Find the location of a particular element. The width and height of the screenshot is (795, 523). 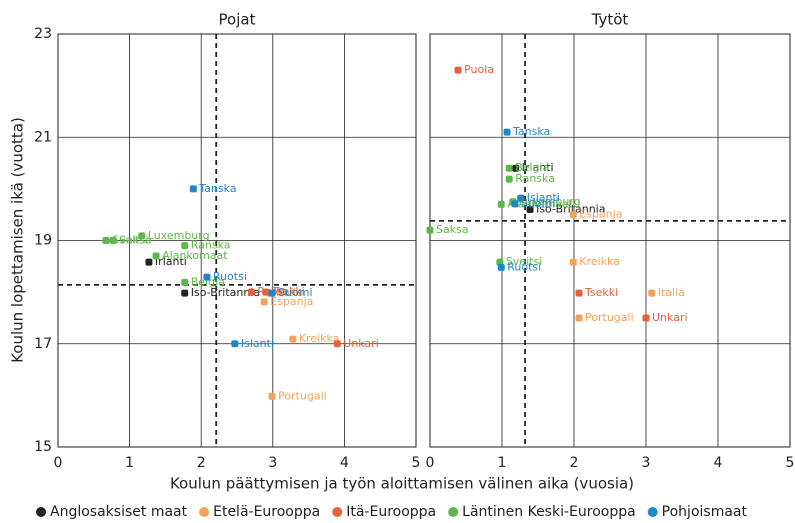

panel-title: Tytöt is located at coordinates (610, 20).